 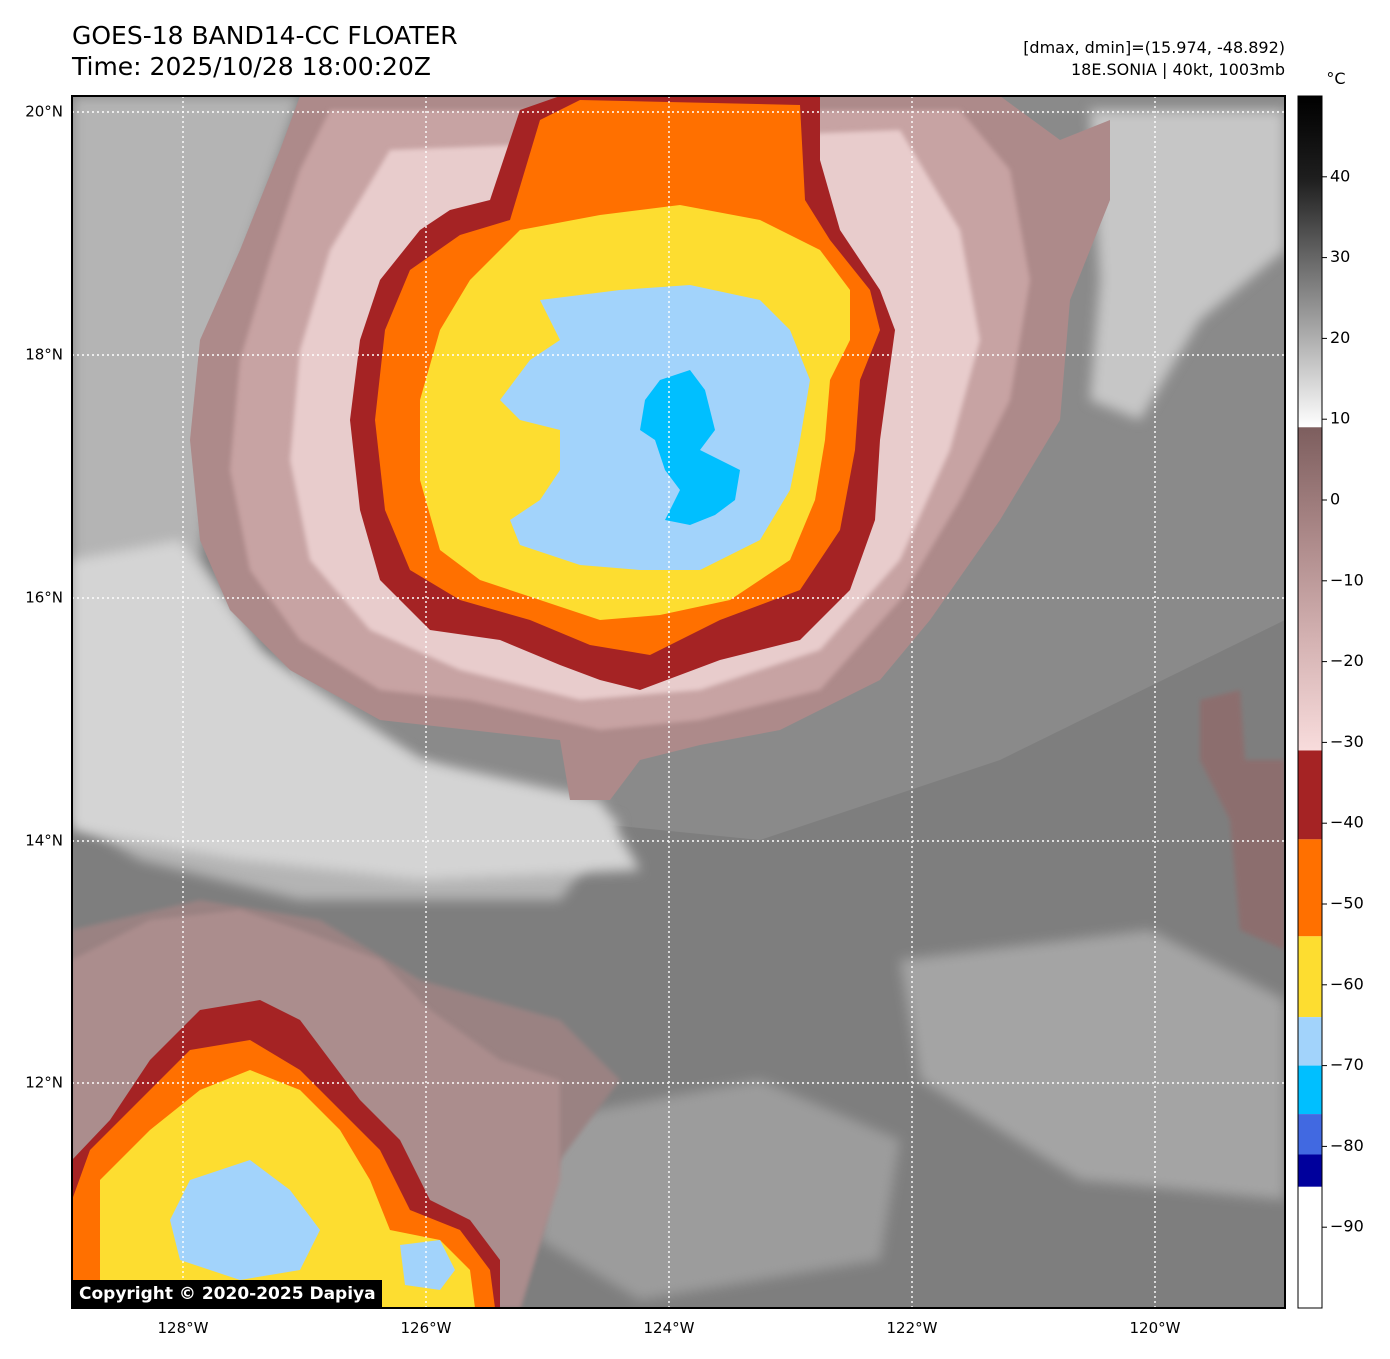 What do you see at coordinates (1335, 499) in the screenshot?
I see `colorbar-tick-label: 0` at bounding box center [1335, 499].